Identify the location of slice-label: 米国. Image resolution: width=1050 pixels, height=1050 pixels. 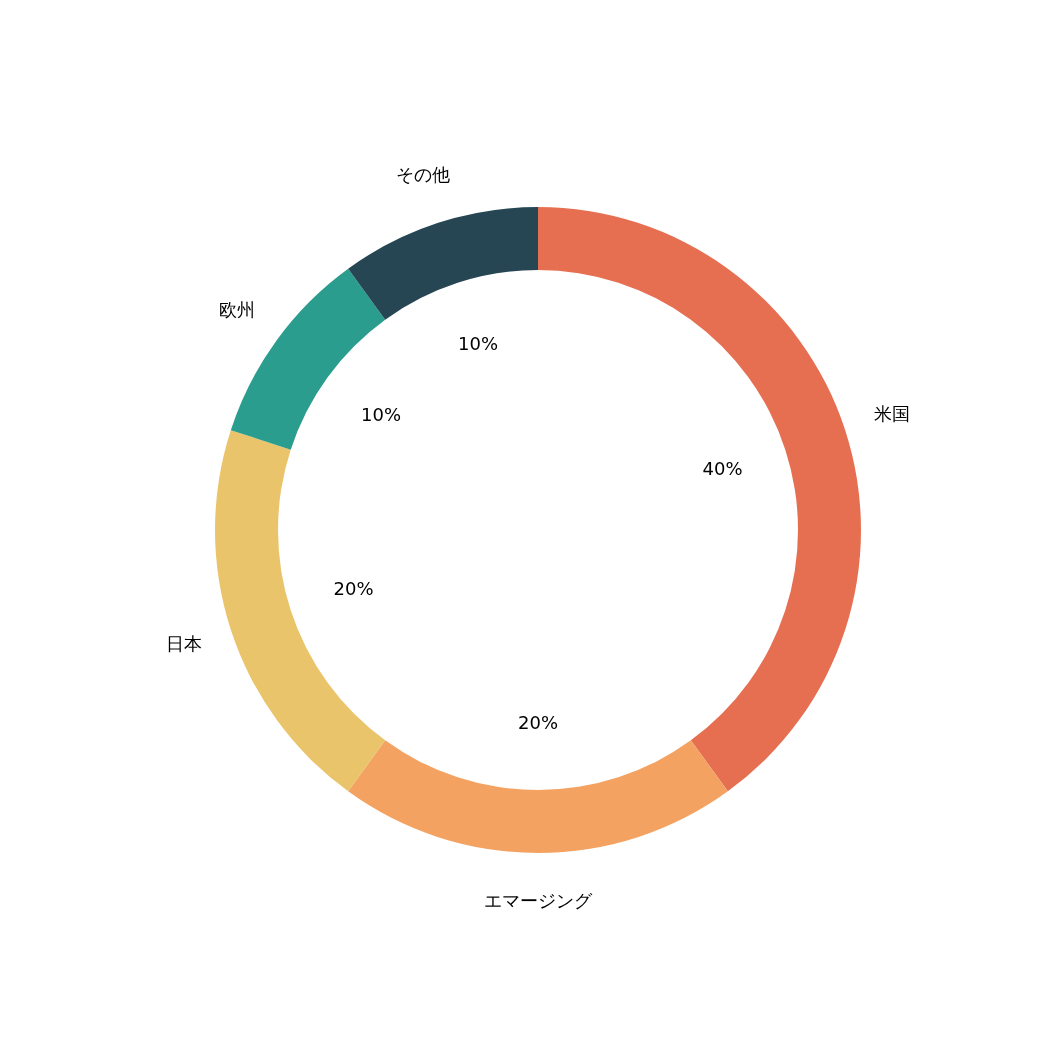
(891, 414).